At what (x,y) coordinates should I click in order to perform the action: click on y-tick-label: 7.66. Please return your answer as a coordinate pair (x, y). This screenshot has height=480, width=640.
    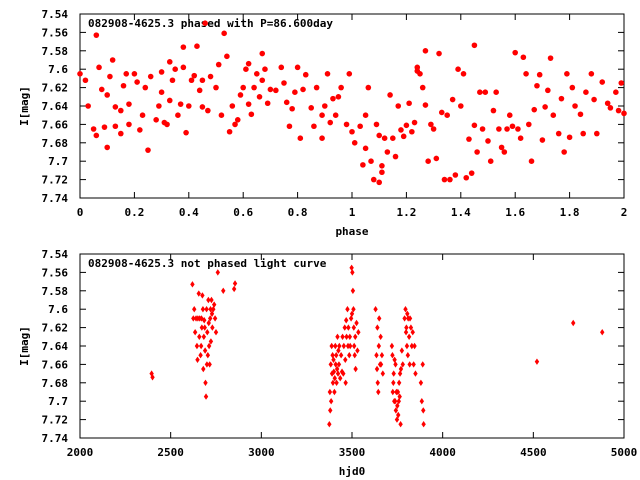
    Looking at the image, I should click on (55, 364).